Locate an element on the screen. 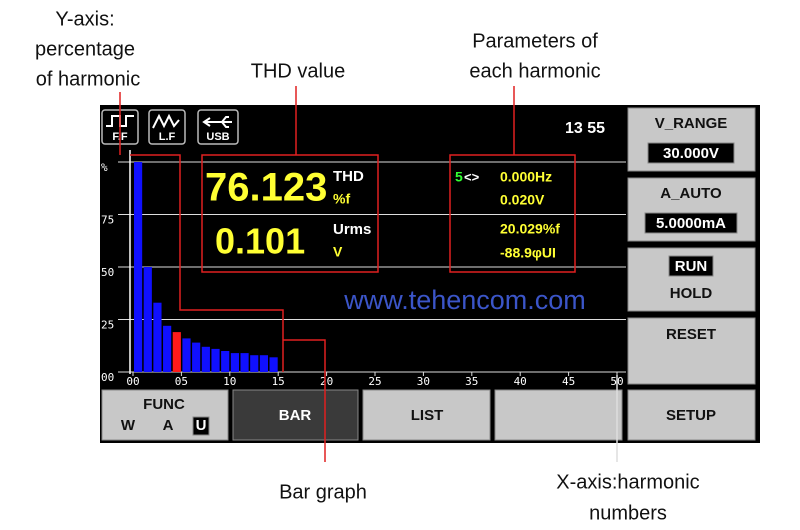  button-value: 30.000V is located at coordinates (691, 153).